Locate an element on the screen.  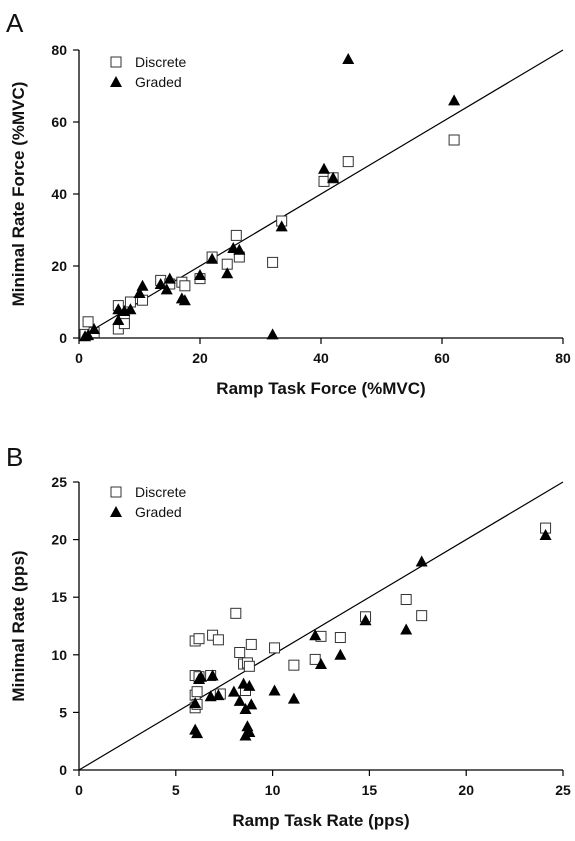
legend-marker-graded is located at coordinates (116, 511).